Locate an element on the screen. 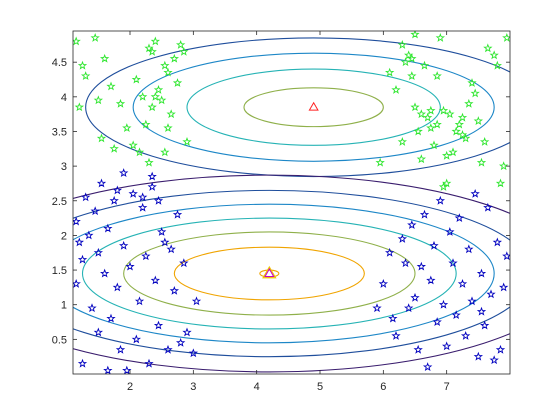 The width and height of the screenshot is (560, 420). x-tick-label-4: 6 is located at coordinates (383, 387).